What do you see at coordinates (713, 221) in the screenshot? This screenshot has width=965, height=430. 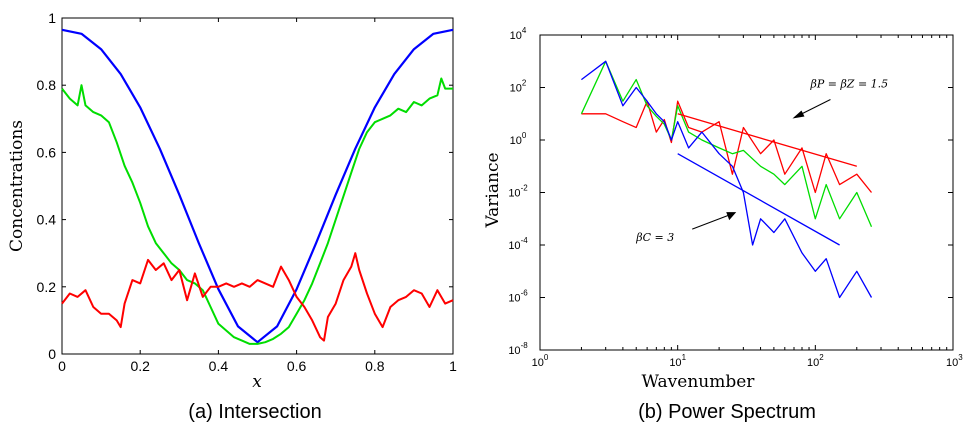 I see `chart-b-annotation-arrow` at bounding box center [713, 221].